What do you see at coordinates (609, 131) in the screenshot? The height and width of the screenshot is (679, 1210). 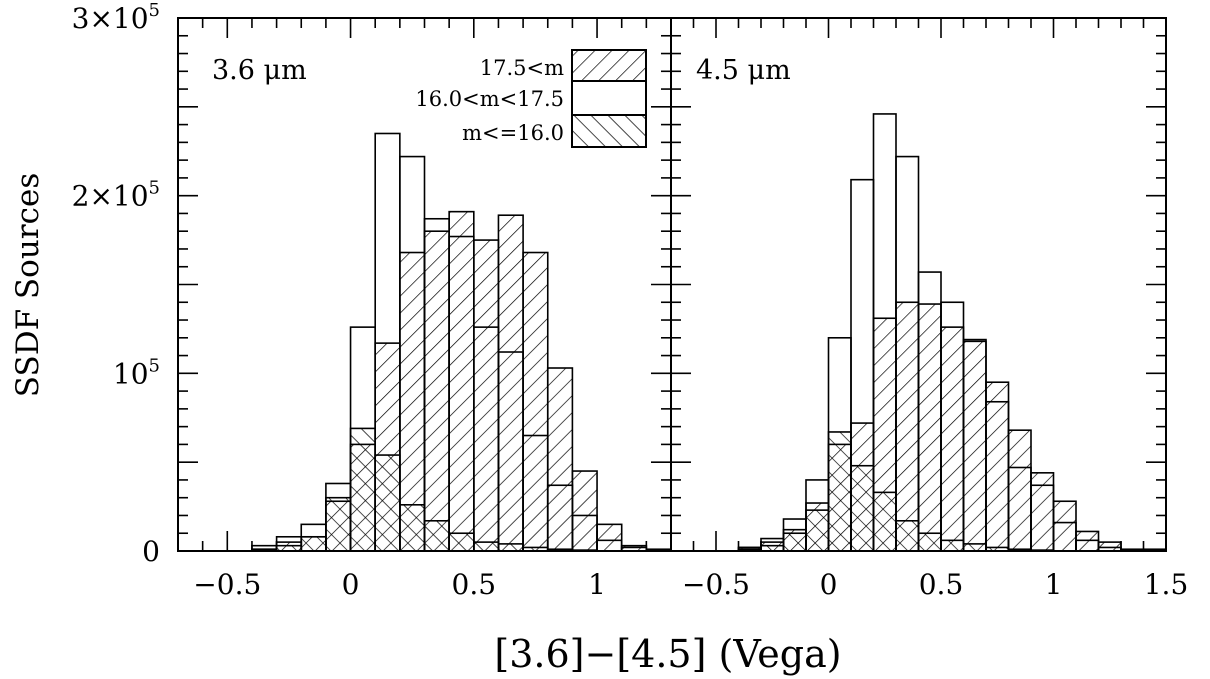 I see `legend-swatch-bright` at bounding box center [609, 131].